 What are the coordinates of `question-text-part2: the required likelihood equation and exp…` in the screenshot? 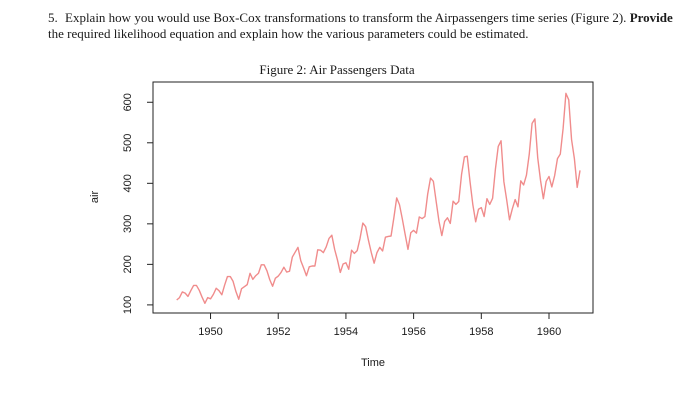 It's located at (288, 33).